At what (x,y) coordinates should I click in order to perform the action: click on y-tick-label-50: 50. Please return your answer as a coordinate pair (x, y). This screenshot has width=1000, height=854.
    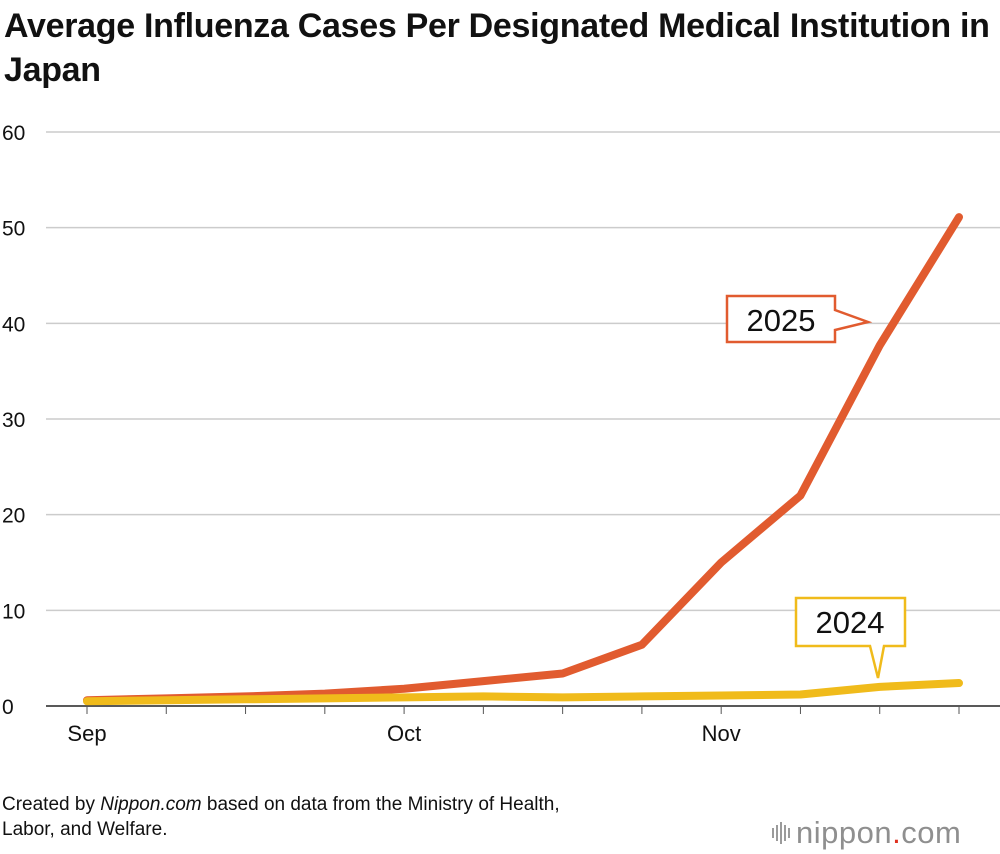
    Looking at the image, I should click on (13, 229).